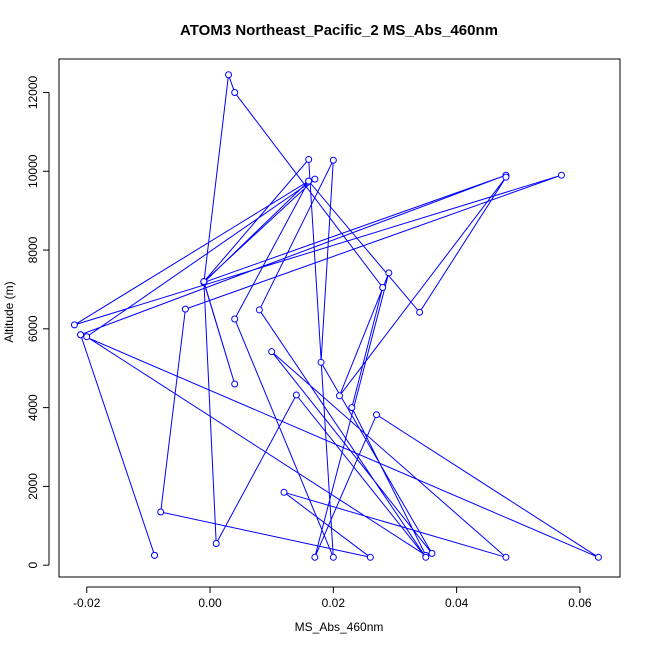  Describe the element at coordinates (580, 603) in the screenshot. I see `x-tick-label: 0.06` at that location.